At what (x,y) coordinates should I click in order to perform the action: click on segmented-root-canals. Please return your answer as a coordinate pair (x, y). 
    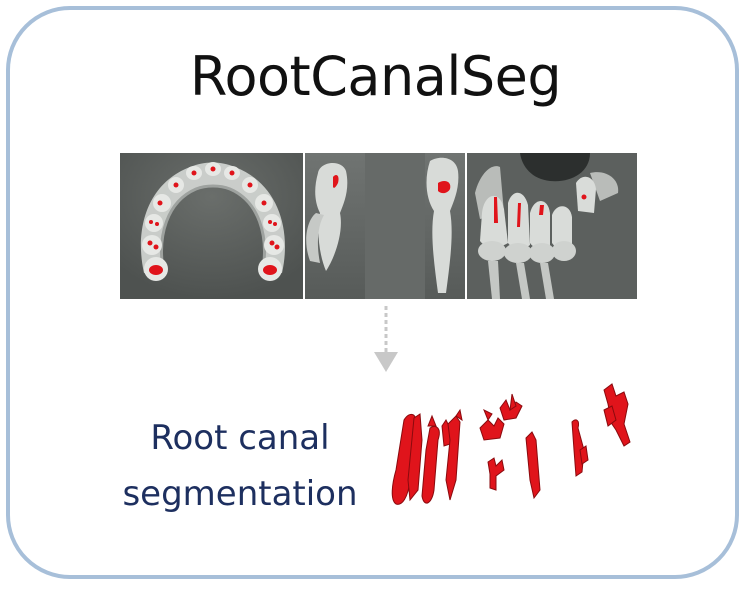
    Looking at the image, I should click on (511, 444).